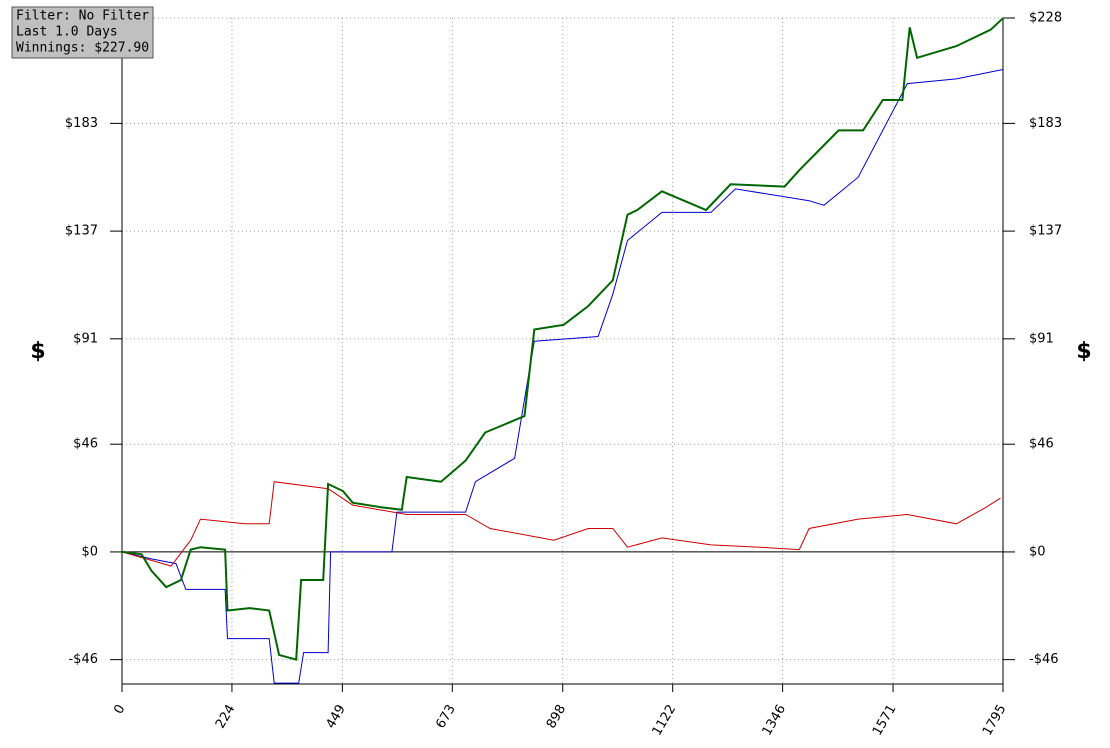  I want to click on x-tick-label: 1795, so click(995, 720).